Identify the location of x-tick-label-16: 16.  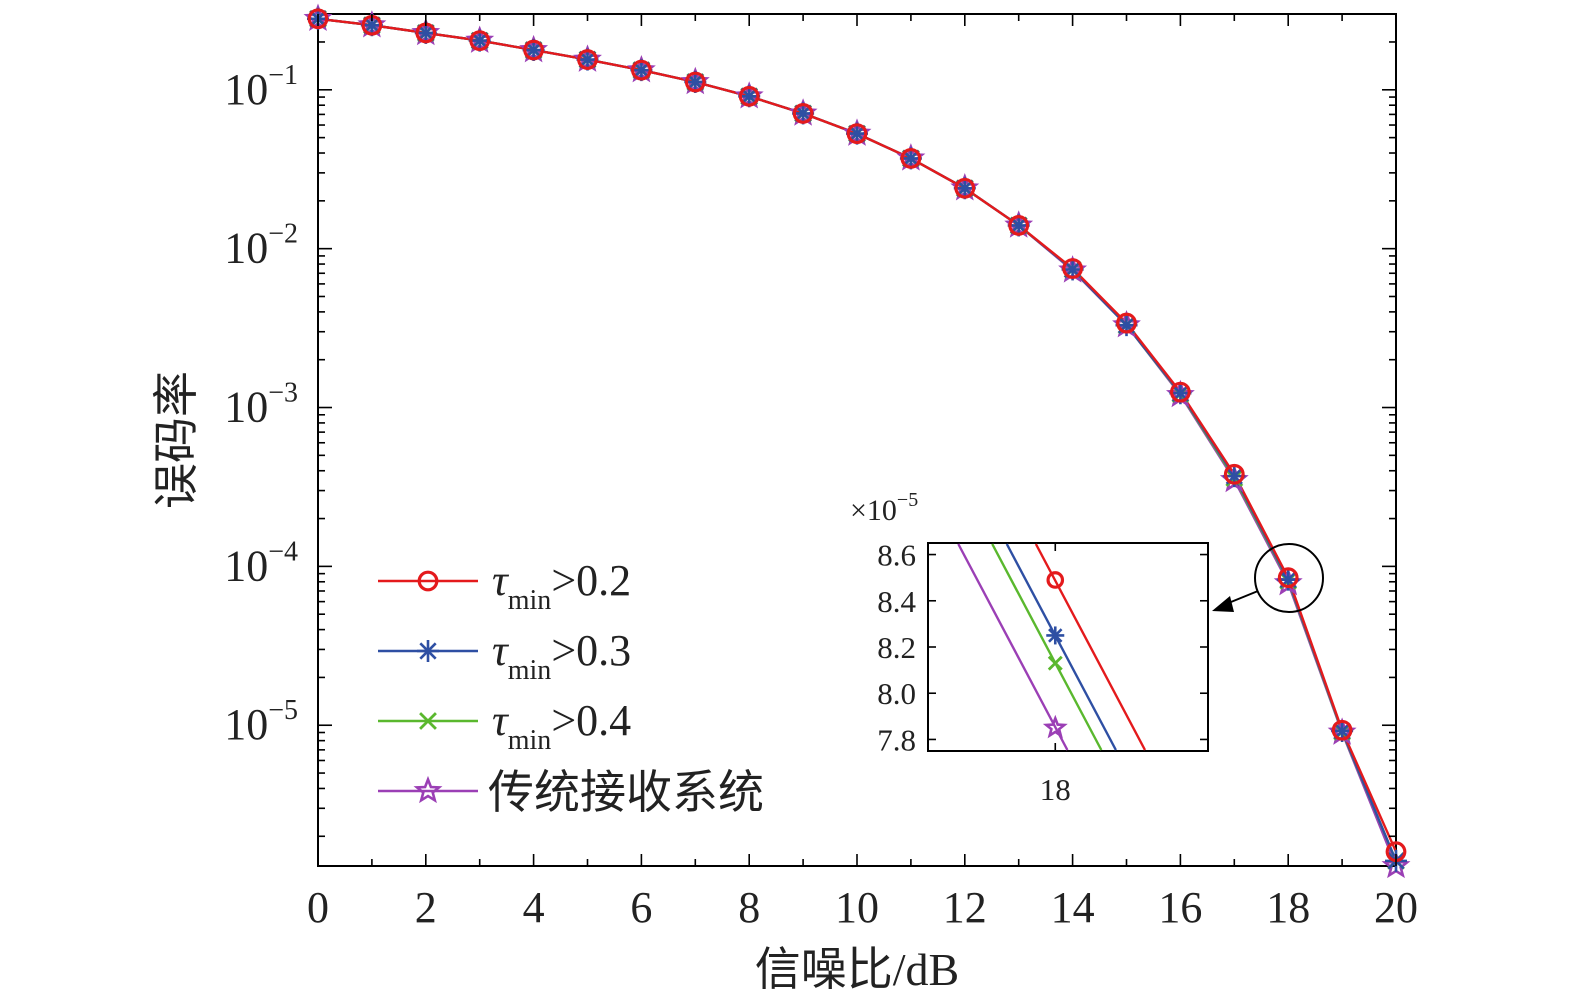
(1180, 907).